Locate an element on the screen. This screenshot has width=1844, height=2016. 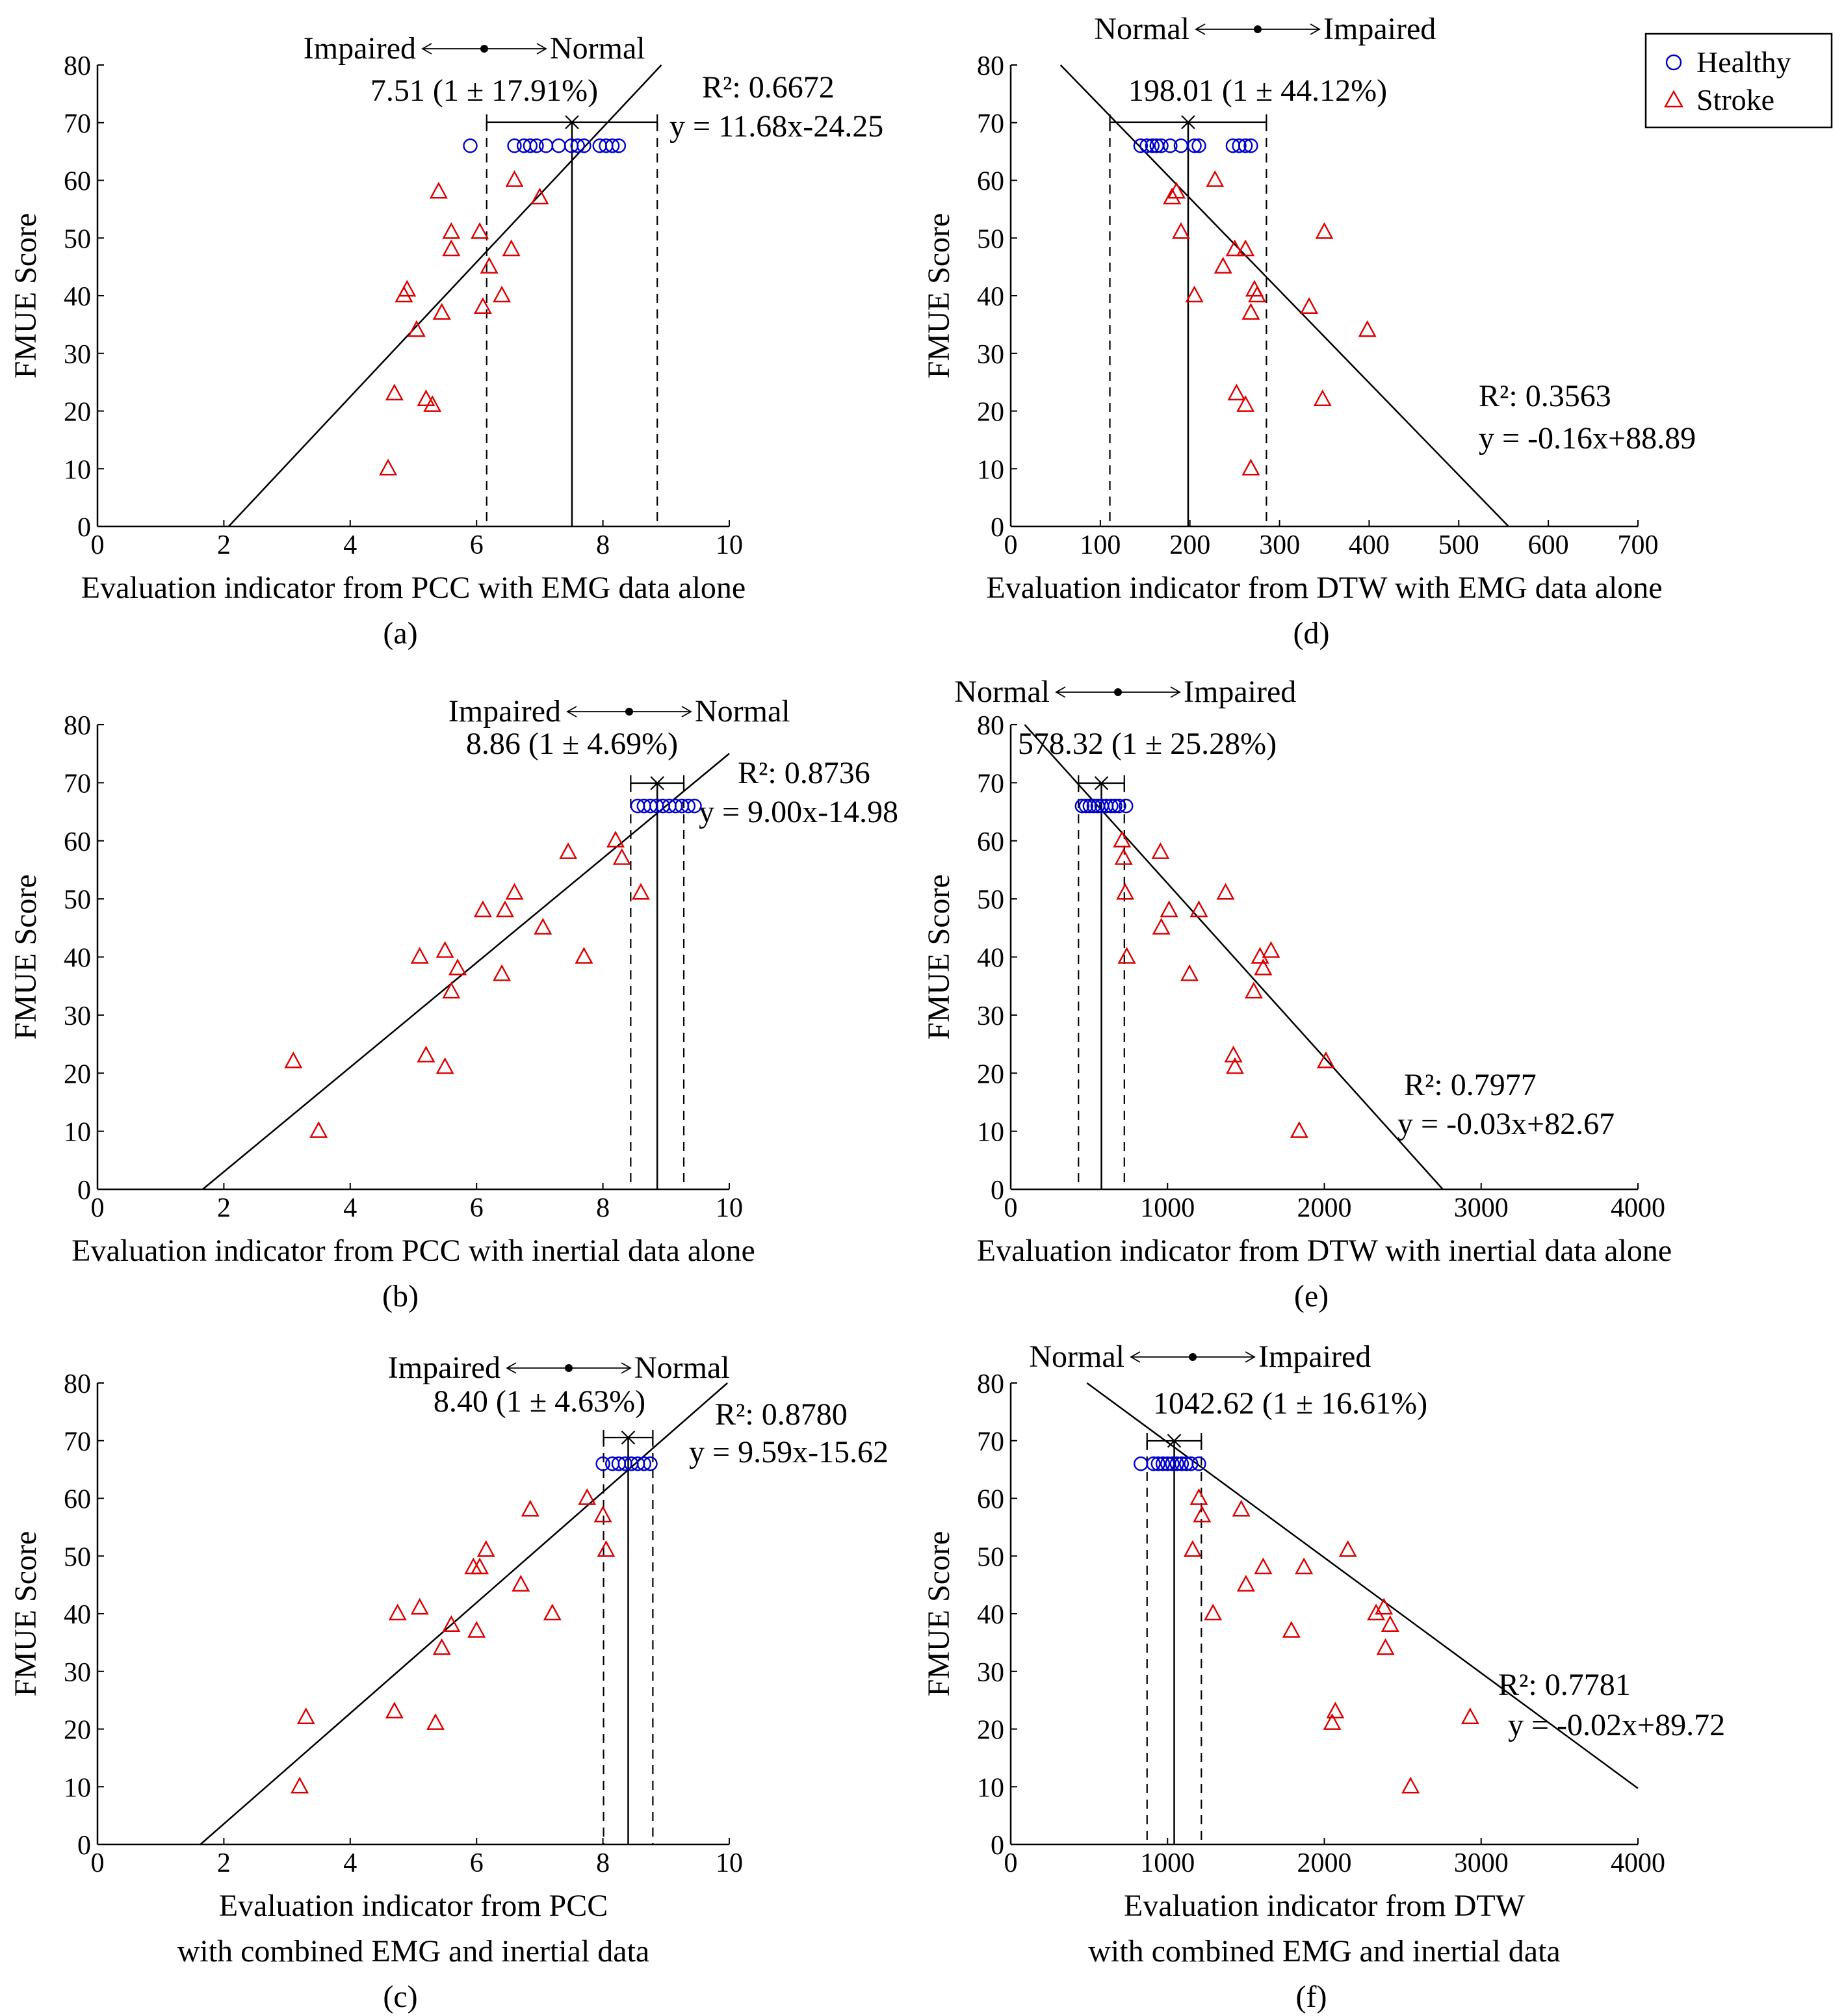
direction-left-label: Normal is located at coordinates (1002, 692).